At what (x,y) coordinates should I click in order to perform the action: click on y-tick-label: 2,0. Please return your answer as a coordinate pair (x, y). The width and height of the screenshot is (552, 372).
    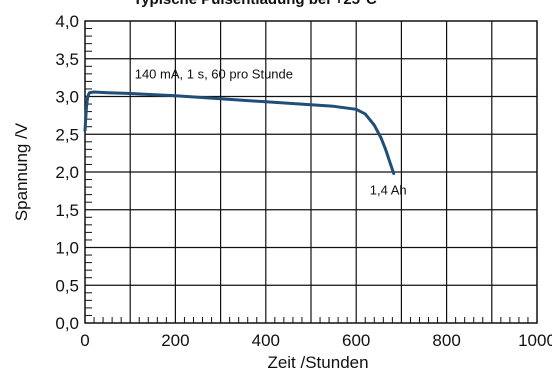
    Looking at the image, I should click on (67, 172).